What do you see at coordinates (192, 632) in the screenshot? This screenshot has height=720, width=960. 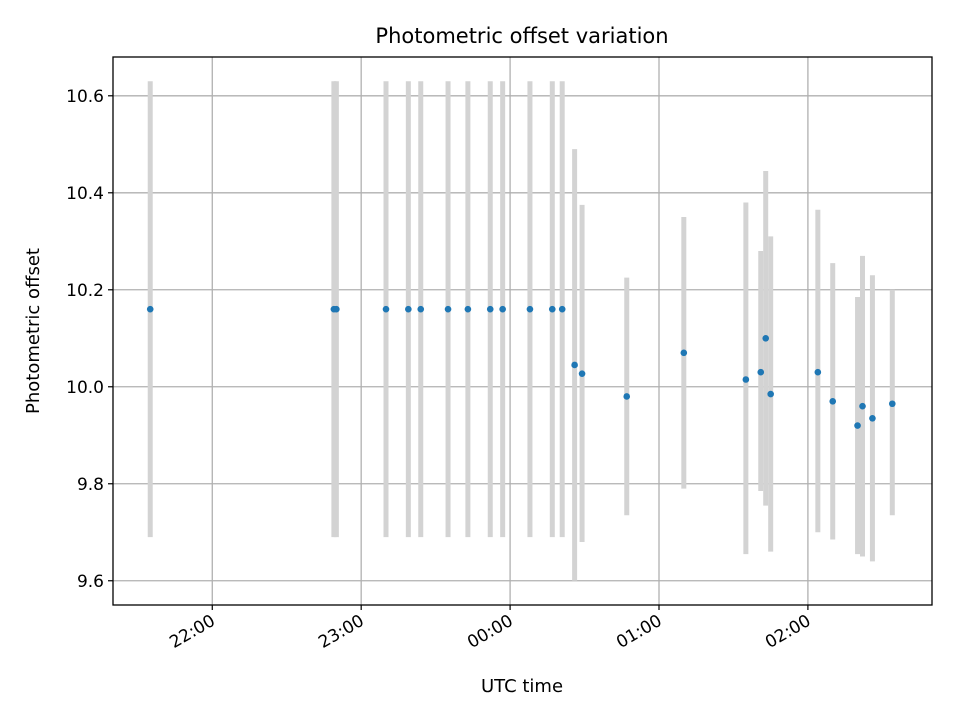 I see `x-tick-label: 22:00` at bounding box center [192, 632].